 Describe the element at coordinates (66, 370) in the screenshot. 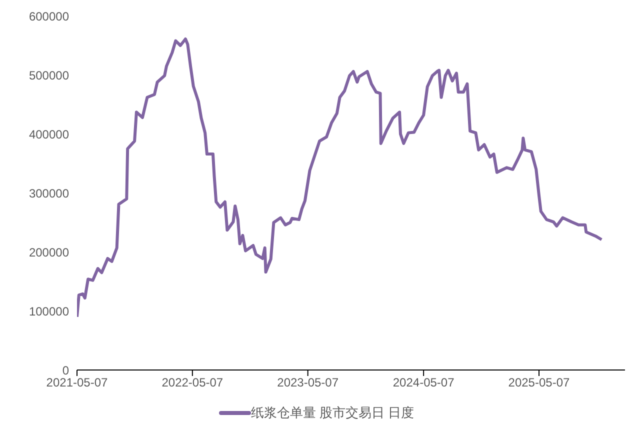

I see `y-tick-label: 0` at that location.